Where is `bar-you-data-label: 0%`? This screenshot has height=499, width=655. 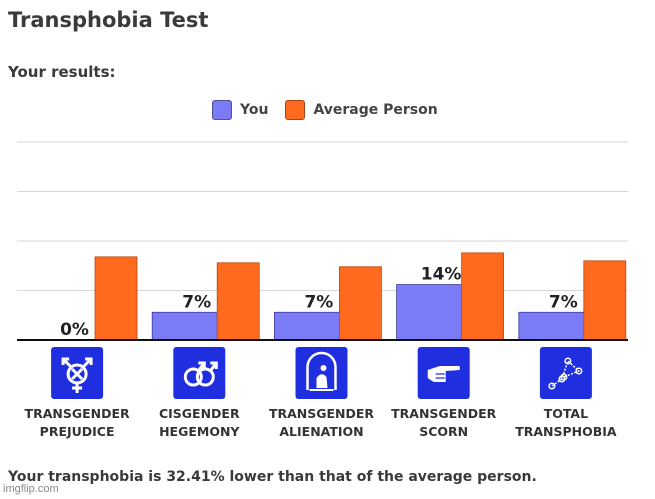
bar-you-data-label: 0% is located at coordinates (74, 330).